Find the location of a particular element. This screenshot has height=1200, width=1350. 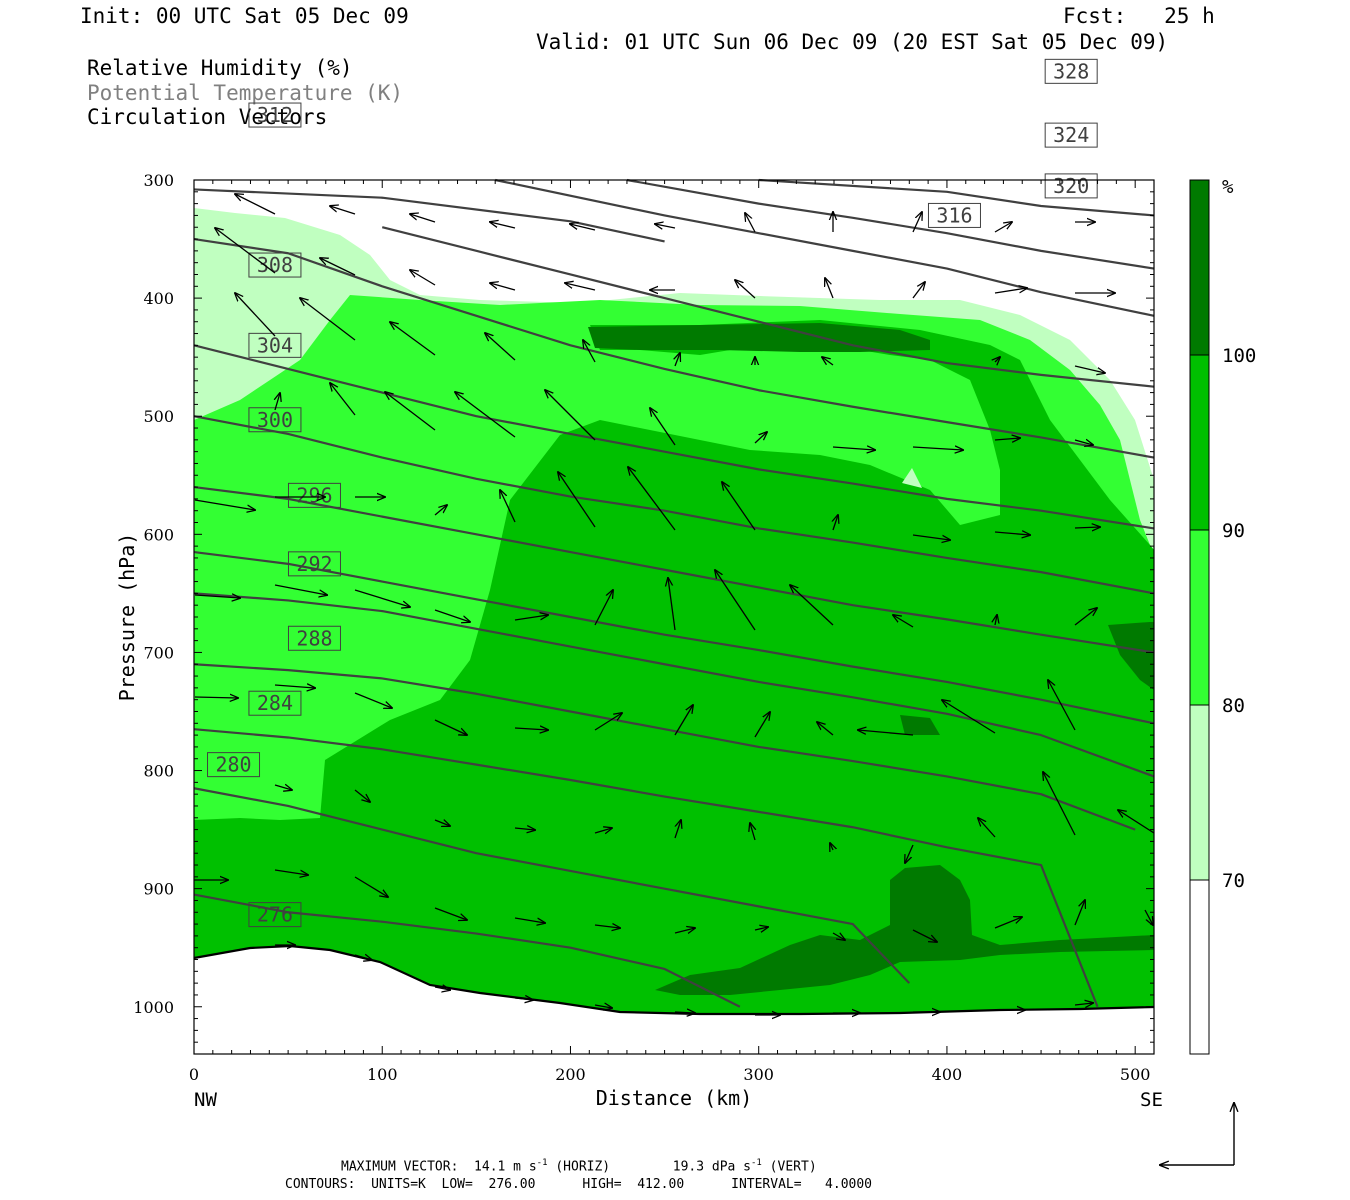

theta-label-304: 304 is located at coordinates (275, 345).